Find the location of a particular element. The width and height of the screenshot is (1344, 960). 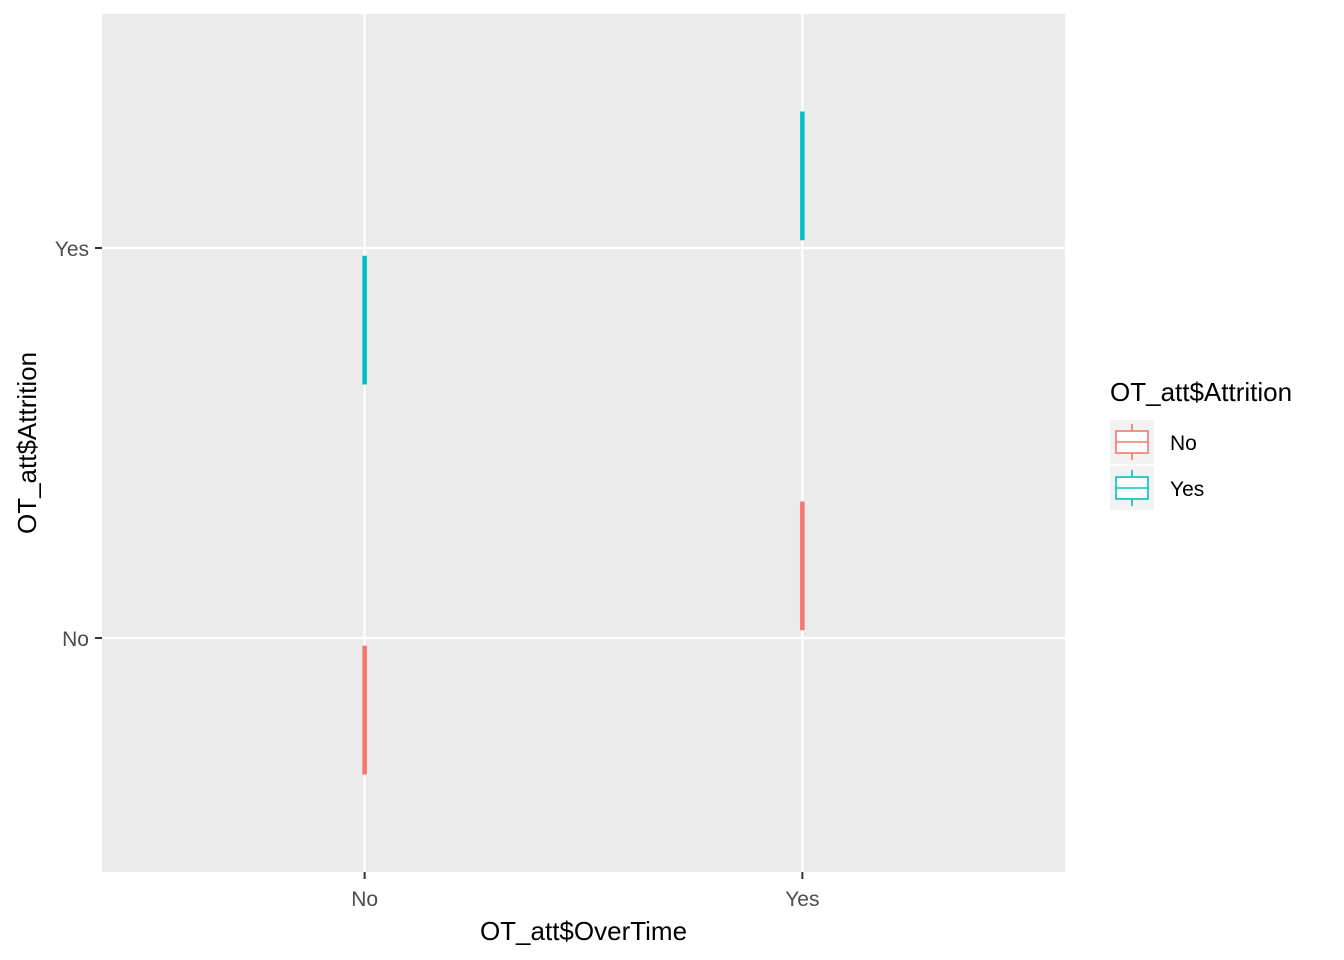

legend-label-no: No is located at coordinates (1183, 443).